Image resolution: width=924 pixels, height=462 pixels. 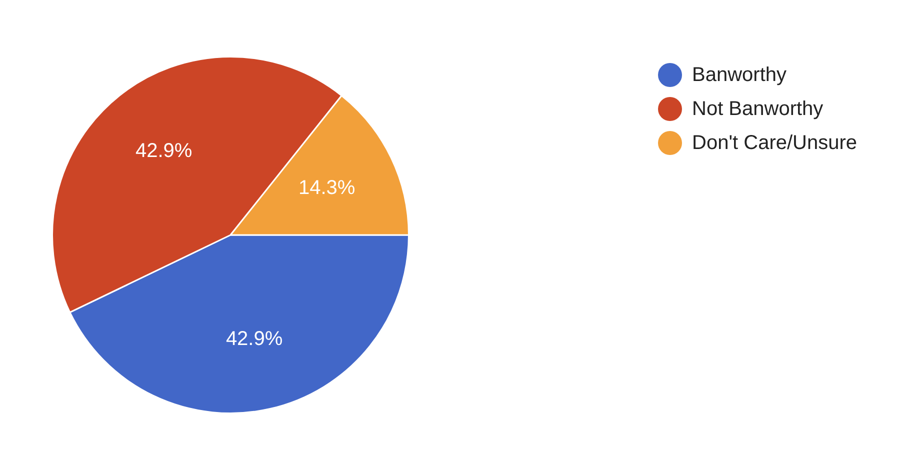 I want to click on legend-label: Banworthy, so click(x=739, y=75).